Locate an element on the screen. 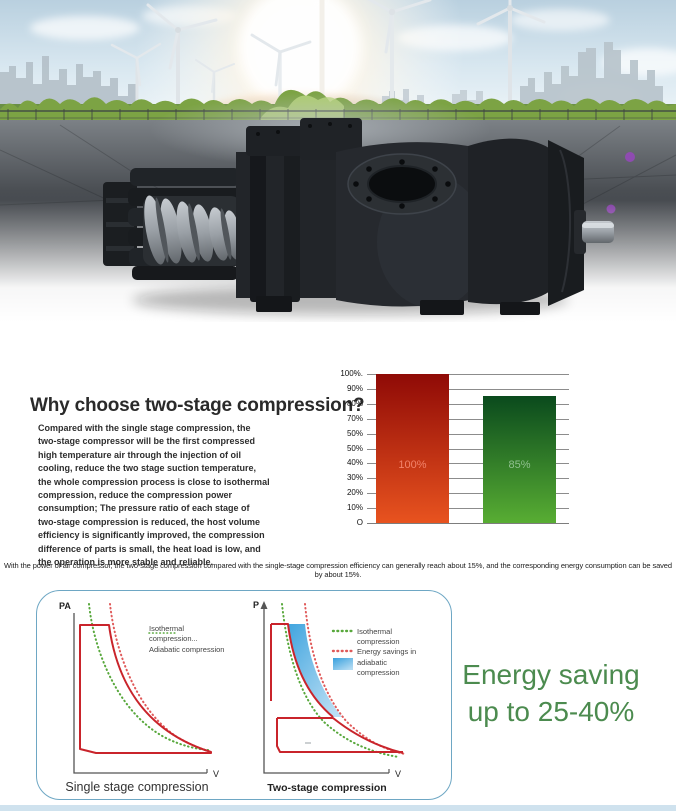  skyline-right is located at coordinates (591, 75).